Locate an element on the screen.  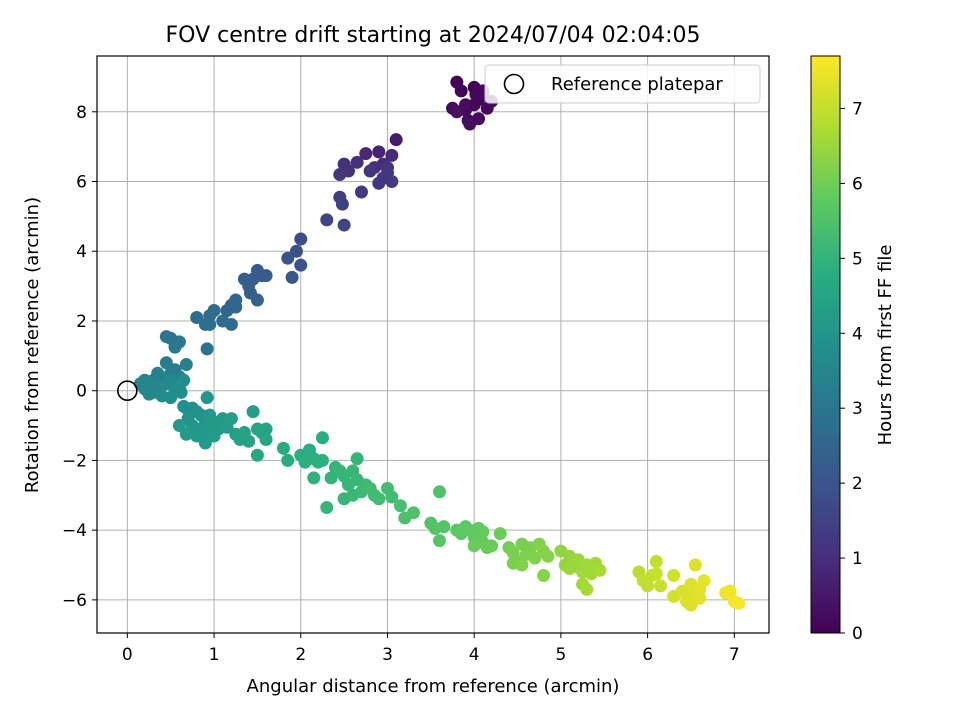
y-tick-label: −2 is located at coordinates (74, 461).